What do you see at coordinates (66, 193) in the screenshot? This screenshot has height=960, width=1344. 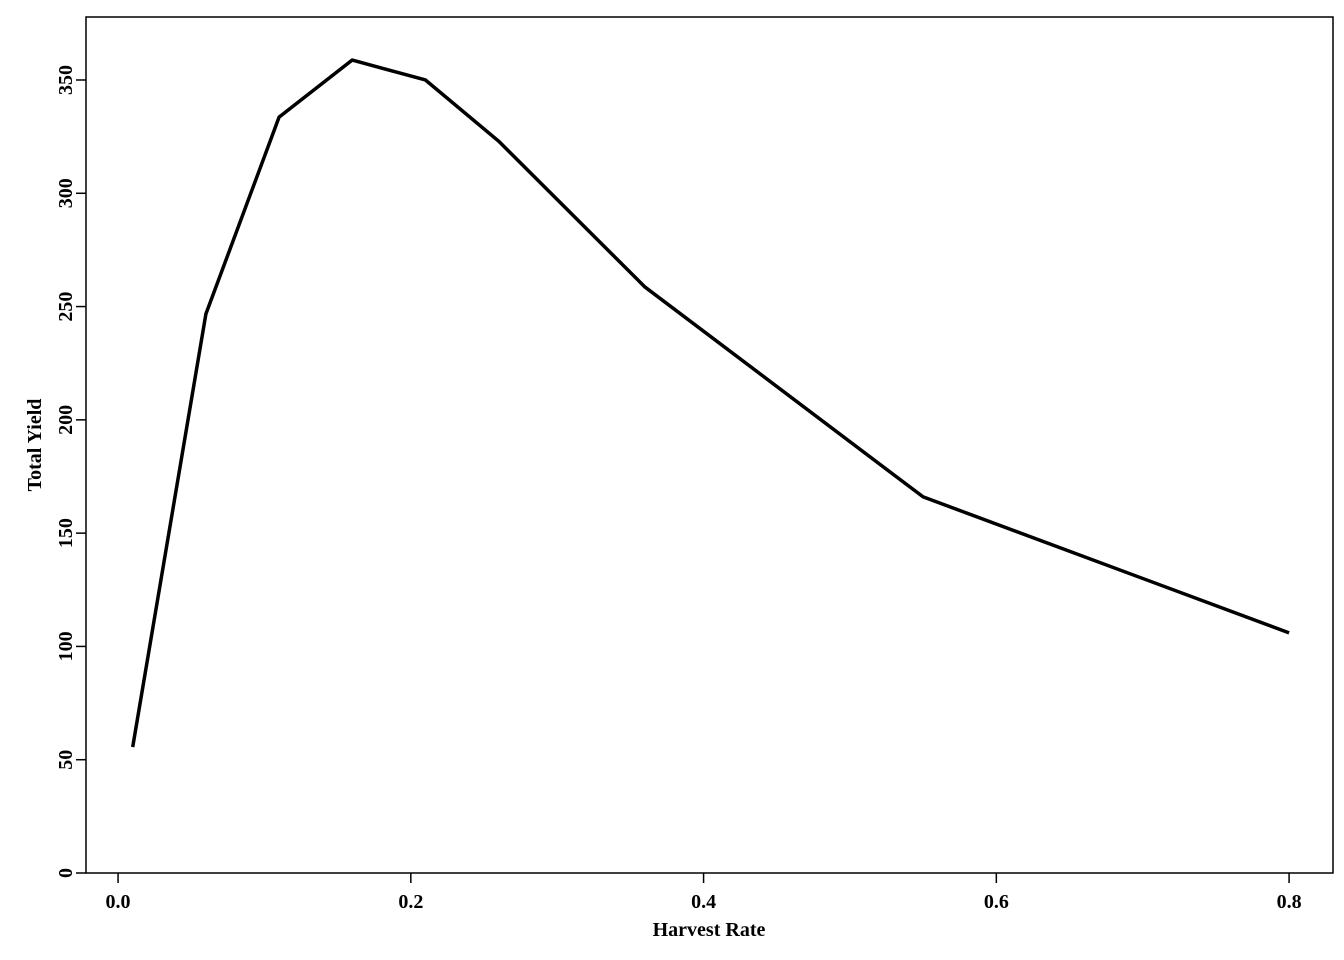 I see `y-tick-label: 300` at bounding box center [66, 193].